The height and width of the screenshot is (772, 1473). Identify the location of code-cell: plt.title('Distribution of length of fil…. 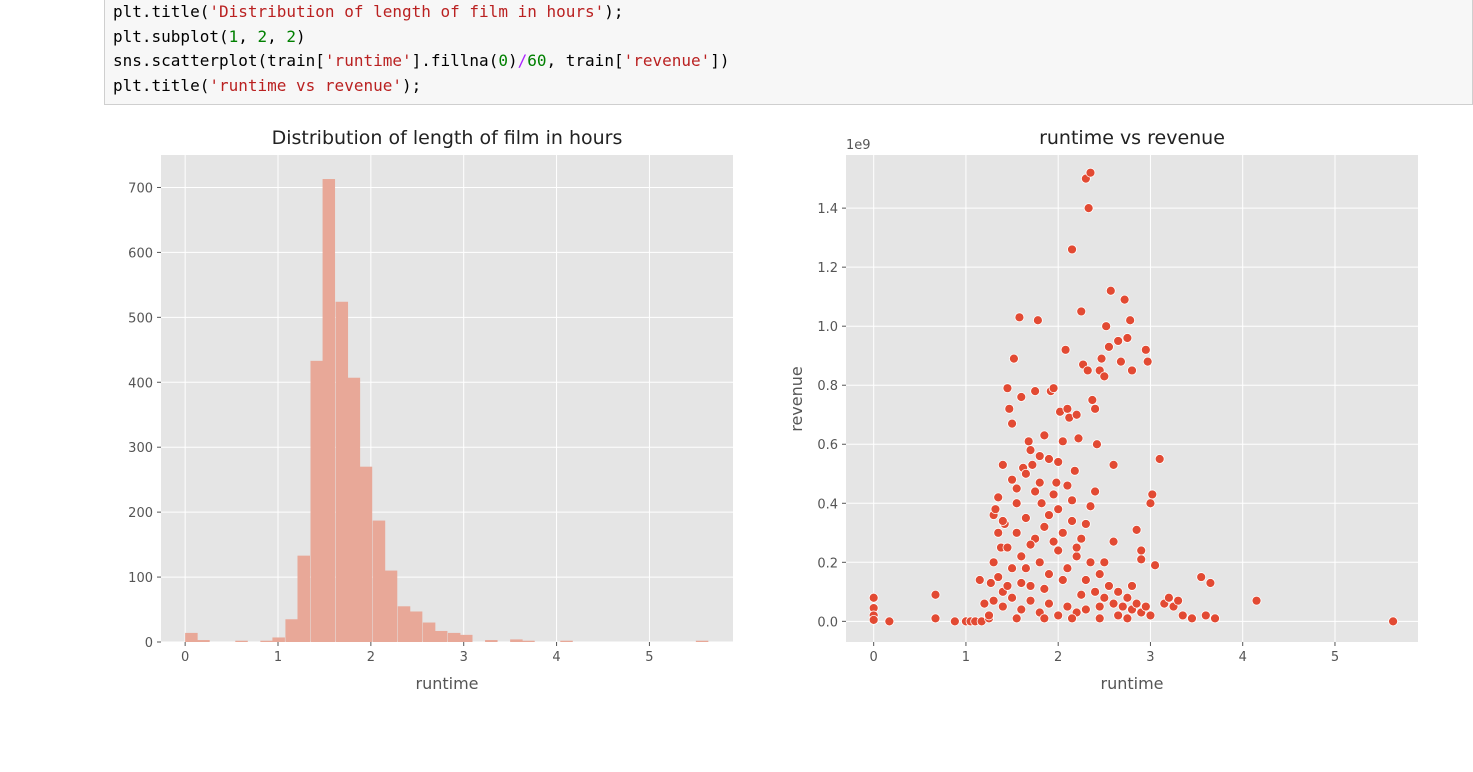
(788, 52).